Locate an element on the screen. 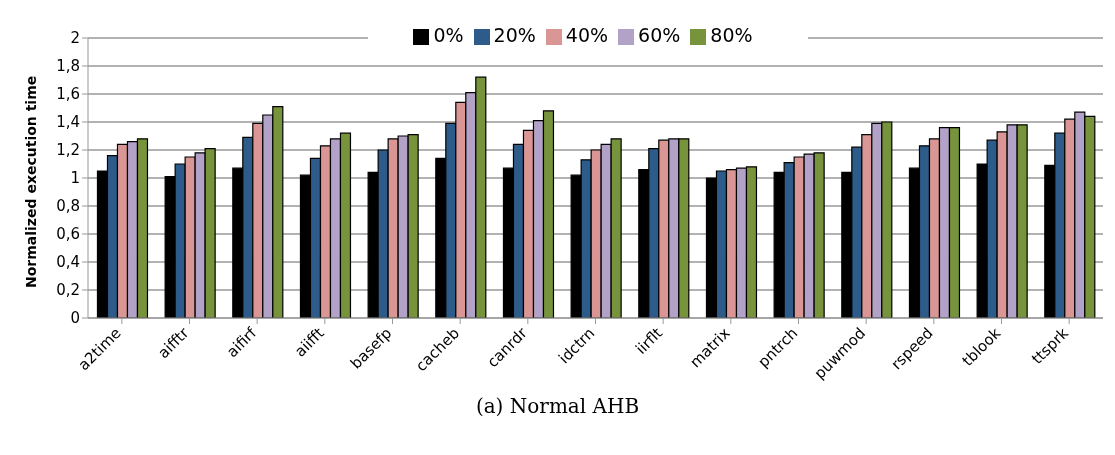 The width and height of the screenshot is (1115, 455). text: (a) Normal AHB is located at coordinates (557, 406).